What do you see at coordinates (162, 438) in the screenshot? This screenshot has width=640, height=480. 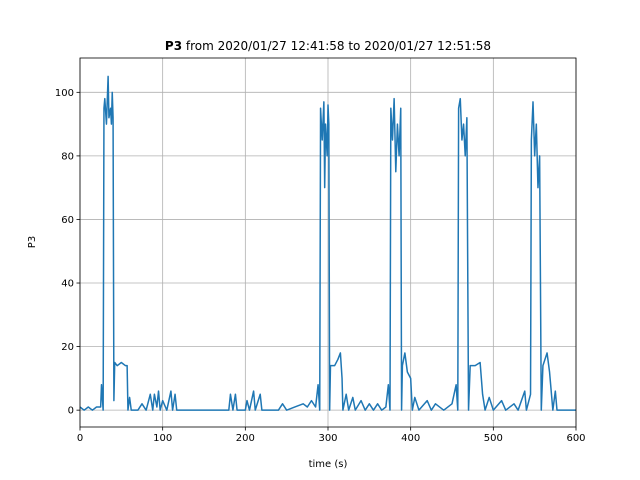 I see `x-tick-label: 100` at bounding box center [162, 438].